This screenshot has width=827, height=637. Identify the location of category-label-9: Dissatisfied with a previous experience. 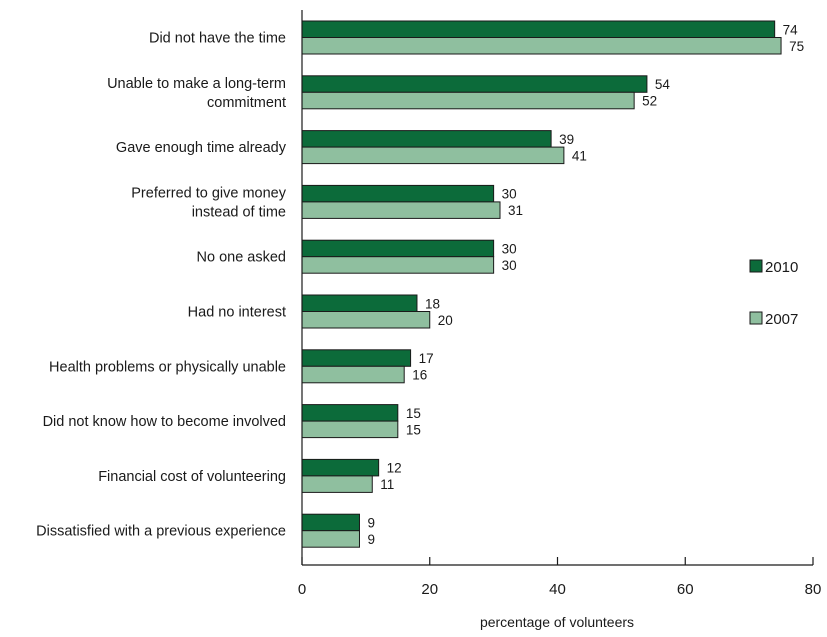
(161, 532).